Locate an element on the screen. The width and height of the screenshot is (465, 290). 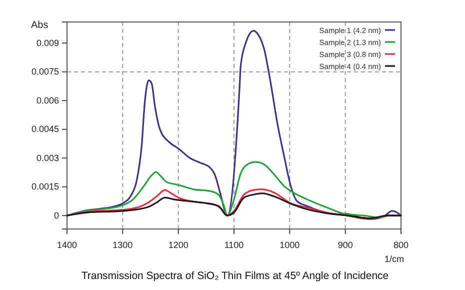
y-tick-label: 0.0045 is located at coordinates (45, 129).